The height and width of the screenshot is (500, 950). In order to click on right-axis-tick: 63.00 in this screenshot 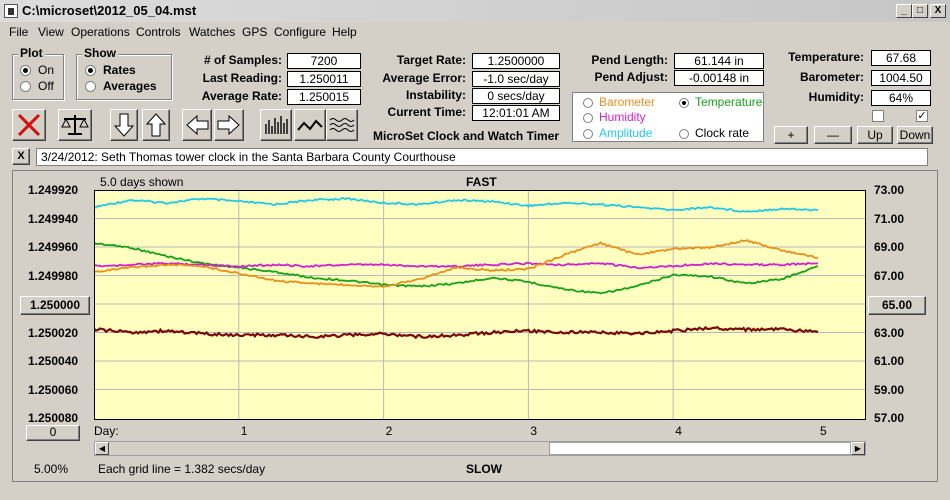, I will do `click(889, 332)`.